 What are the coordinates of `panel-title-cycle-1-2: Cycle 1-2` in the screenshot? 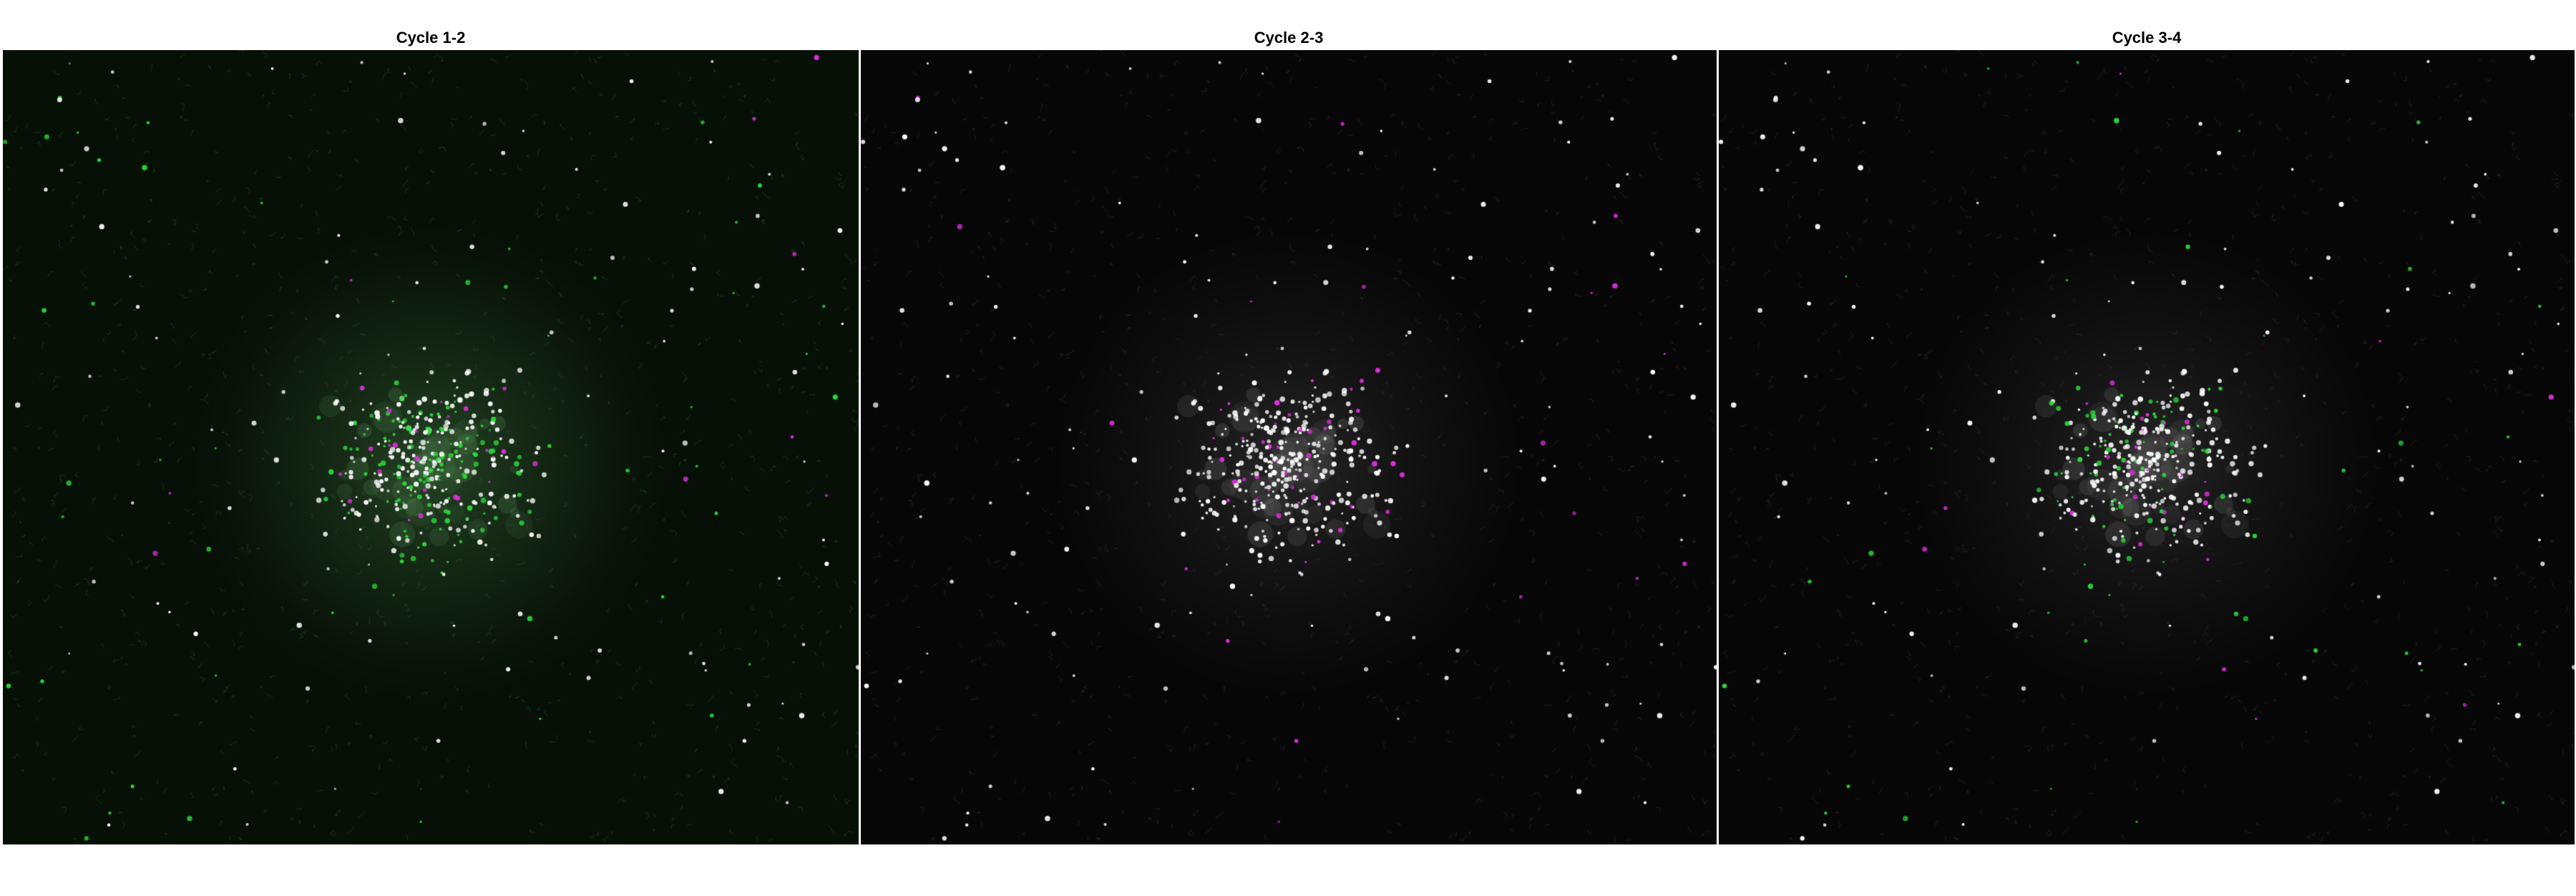 It's located at (431, 38).